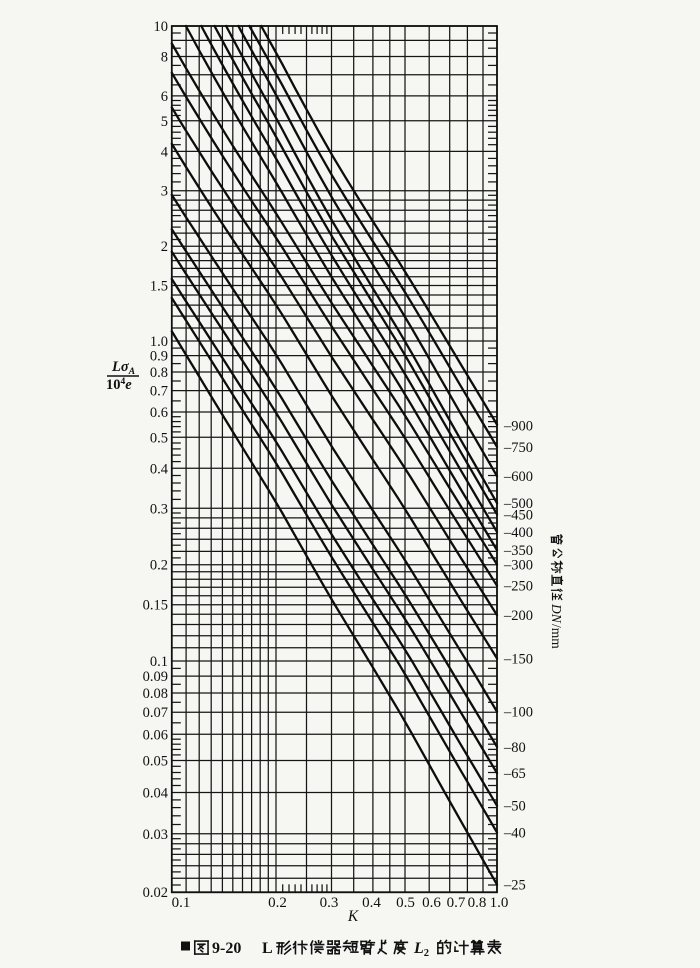 This screenshot has width=700, height=968. What do you see at coordinates (518, 659) in the screenshot?
I see `svg-text: –150` at bounding box center [518, 659].